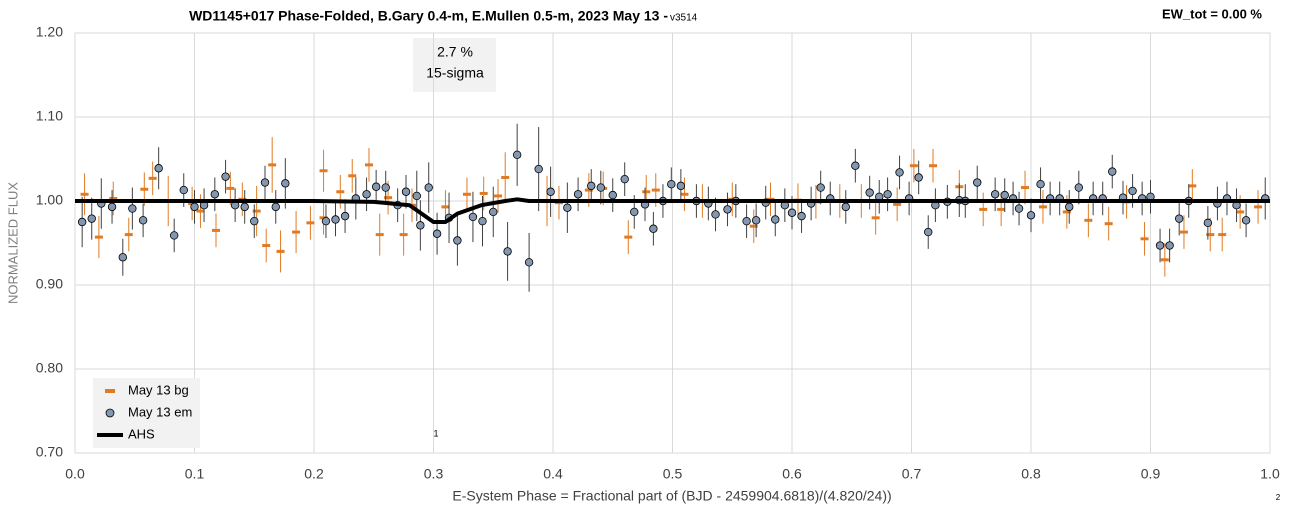 This screenshot has width=1292, height=517. I want to click on event-marker: 1, so click(435, 433).